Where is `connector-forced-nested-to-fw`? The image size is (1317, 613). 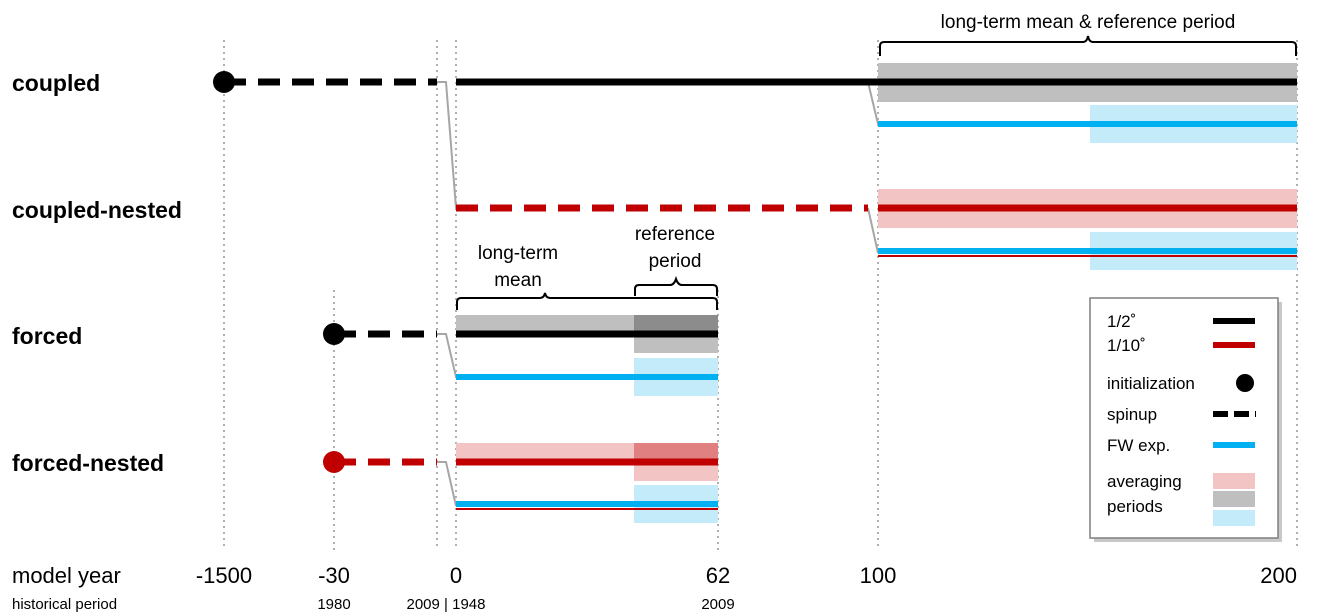
connector-forced-nested-to-fw is located at coordinates (447, 484).